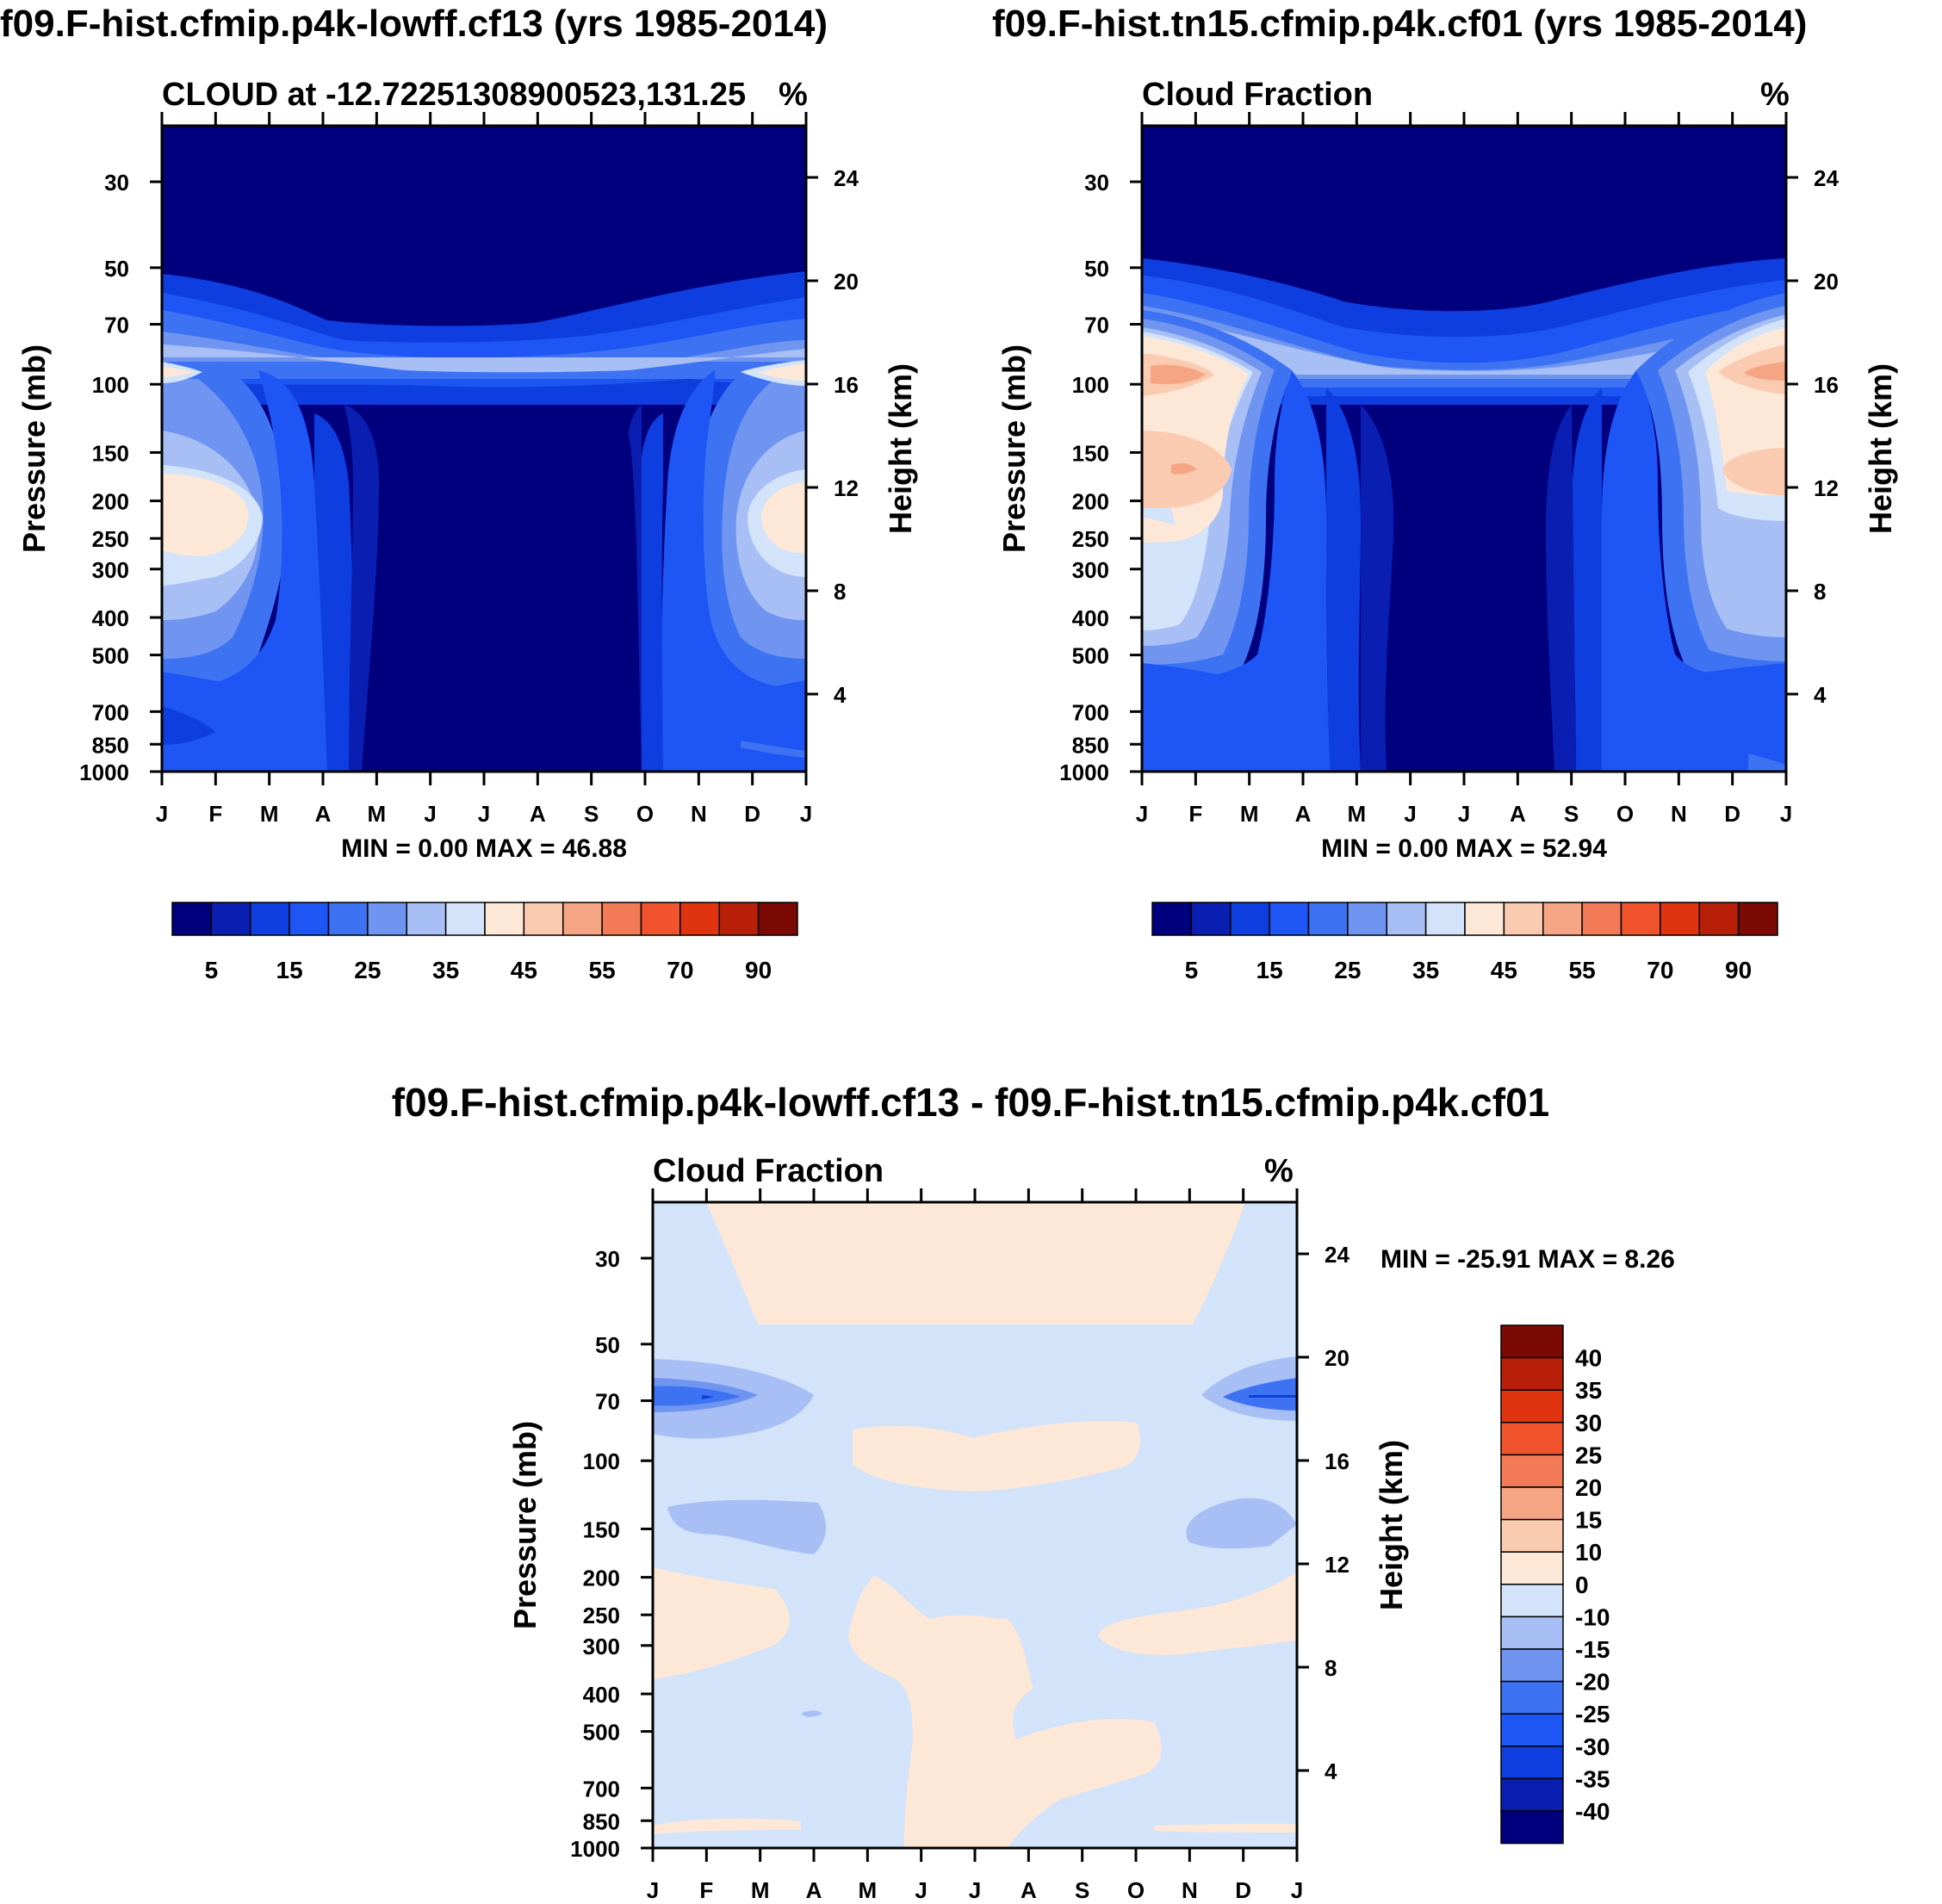  Describe the element at coordinates (1136, 1890) in the screenshot. I see `month-tick-label: O` at that location.